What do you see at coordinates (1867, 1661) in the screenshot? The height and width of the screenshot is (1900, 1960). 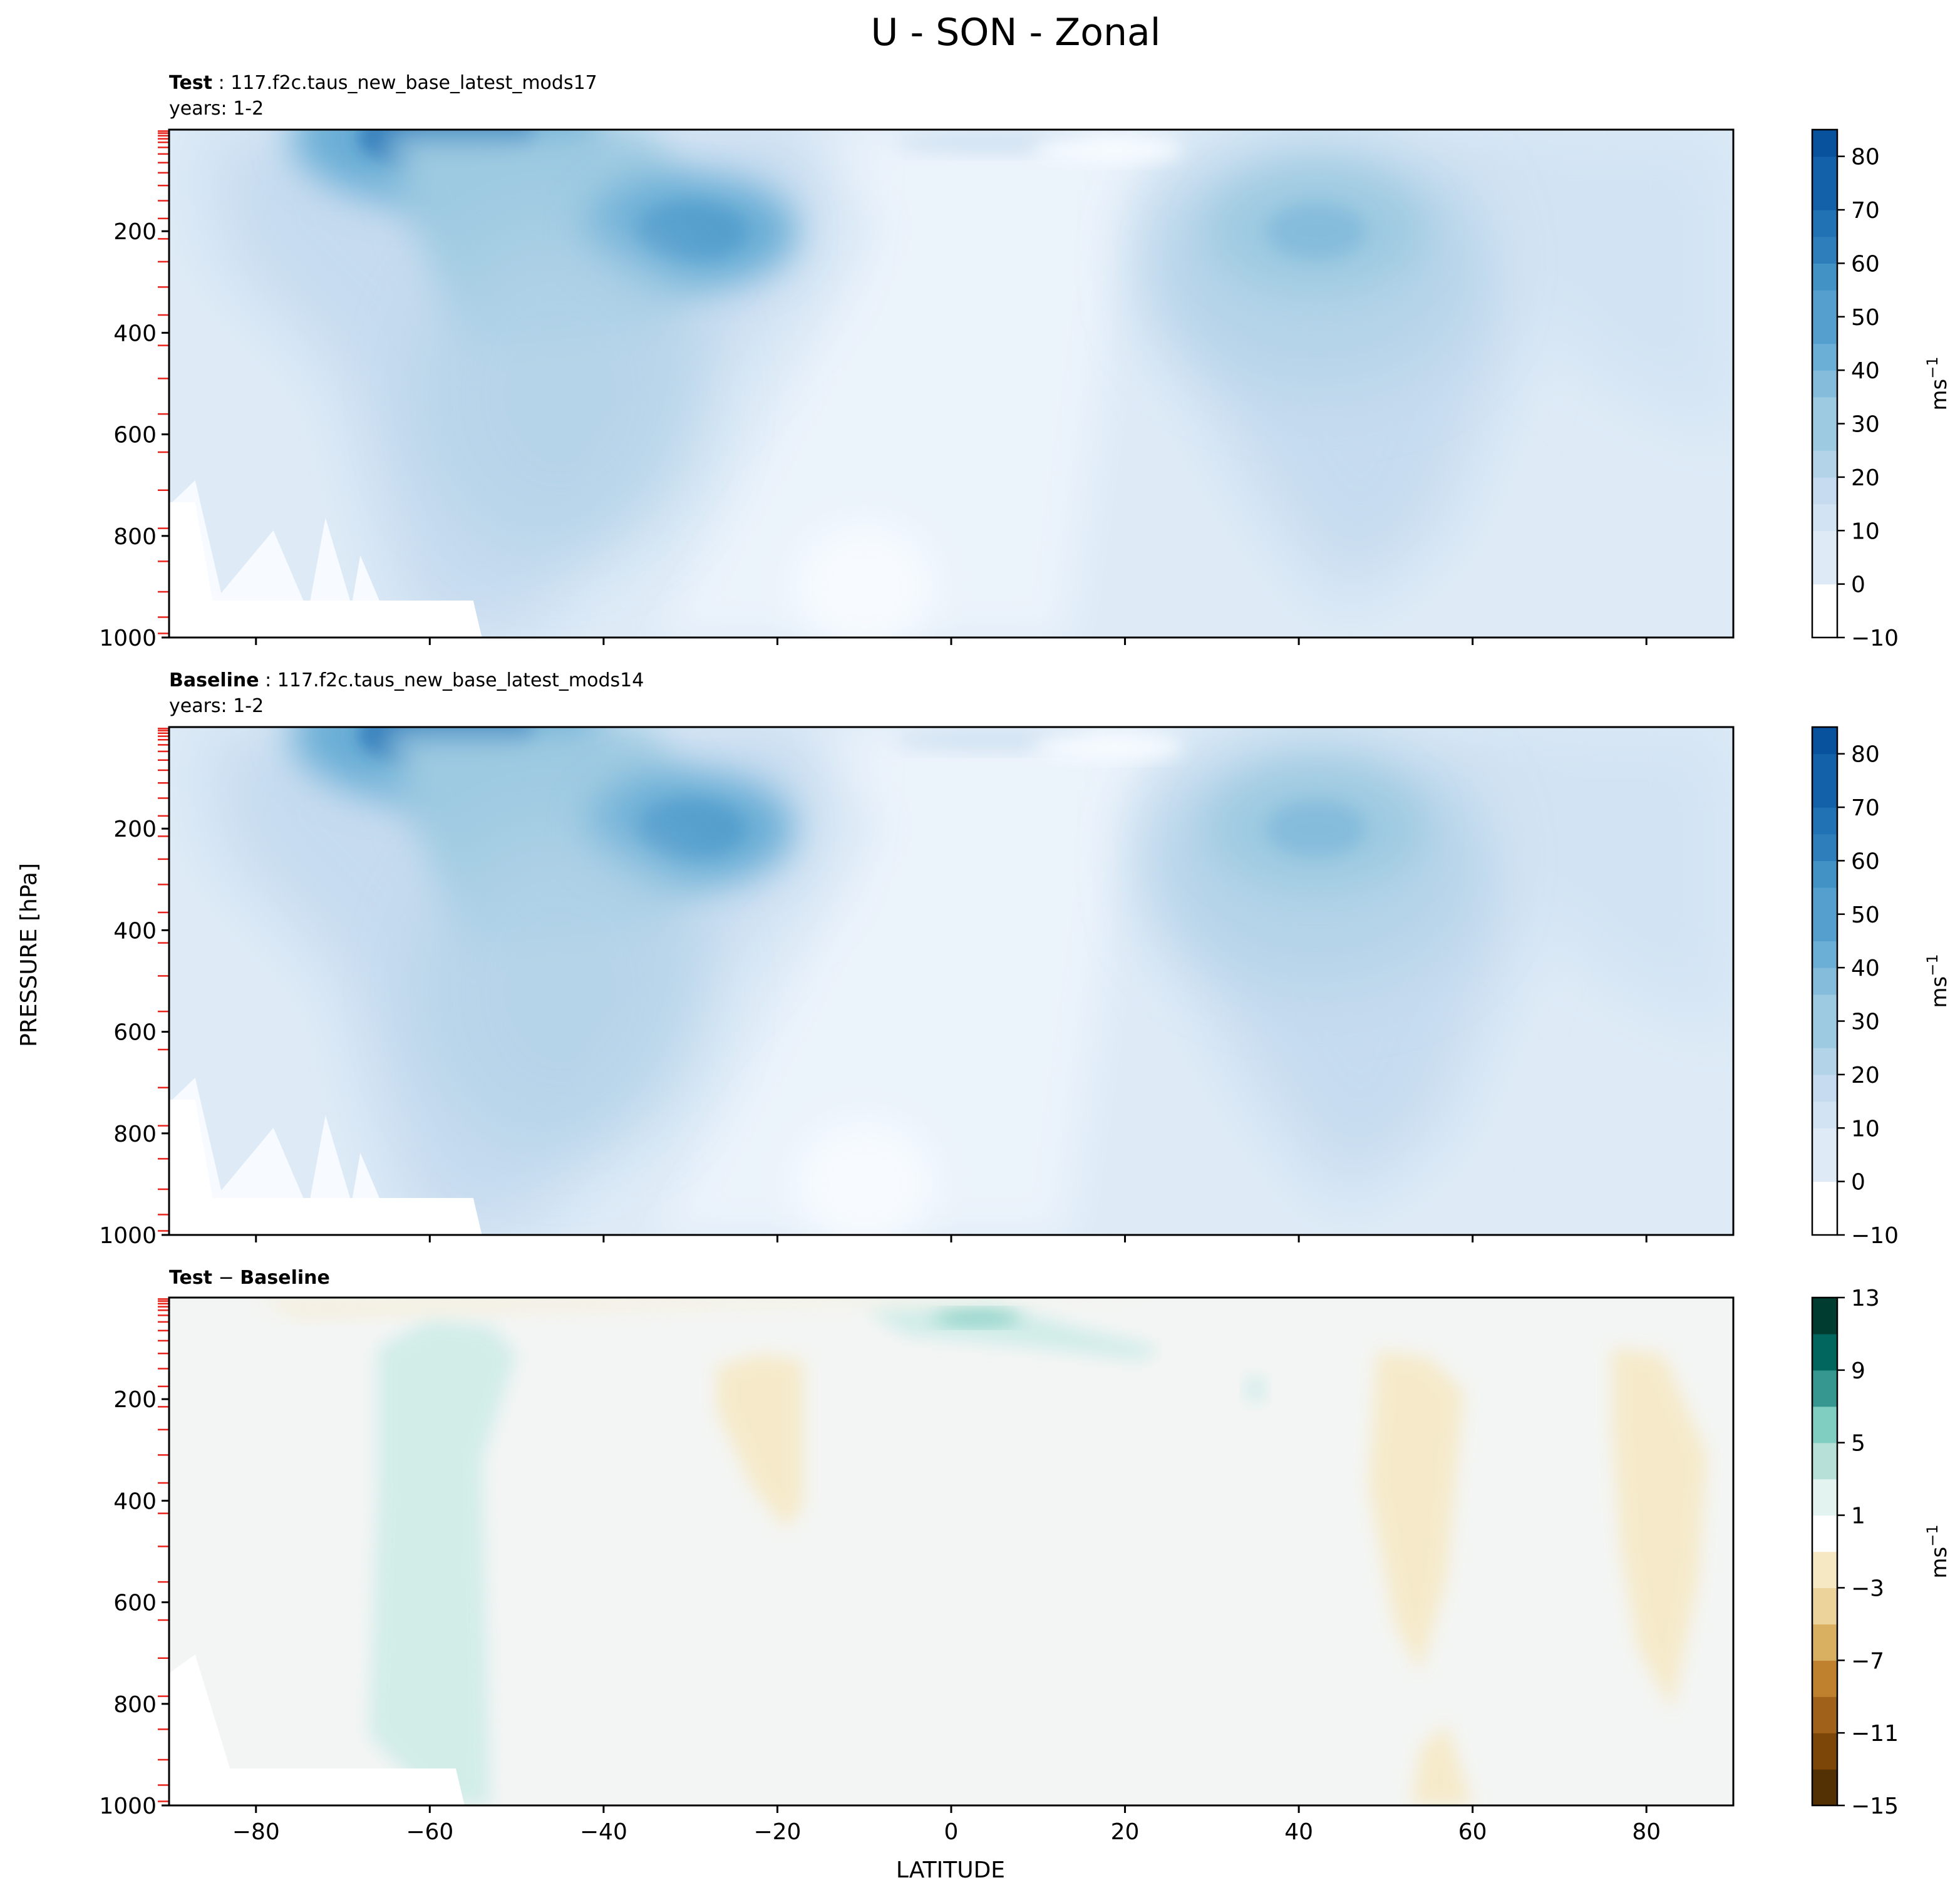 I see `colorbar-tick-label: −7` at bounding box center [1867, 1661].